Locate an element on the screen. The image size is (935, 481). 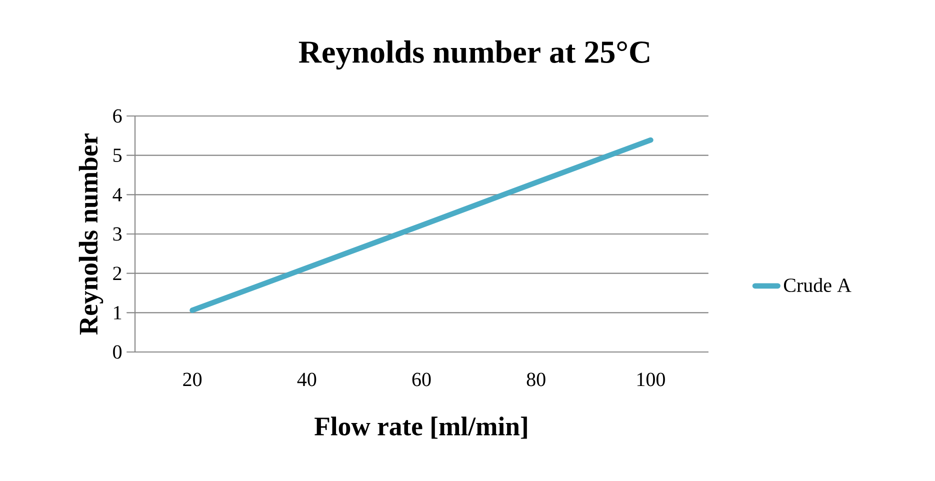
y-axis-title: Reynolds number is located at coordinates (91, 234).